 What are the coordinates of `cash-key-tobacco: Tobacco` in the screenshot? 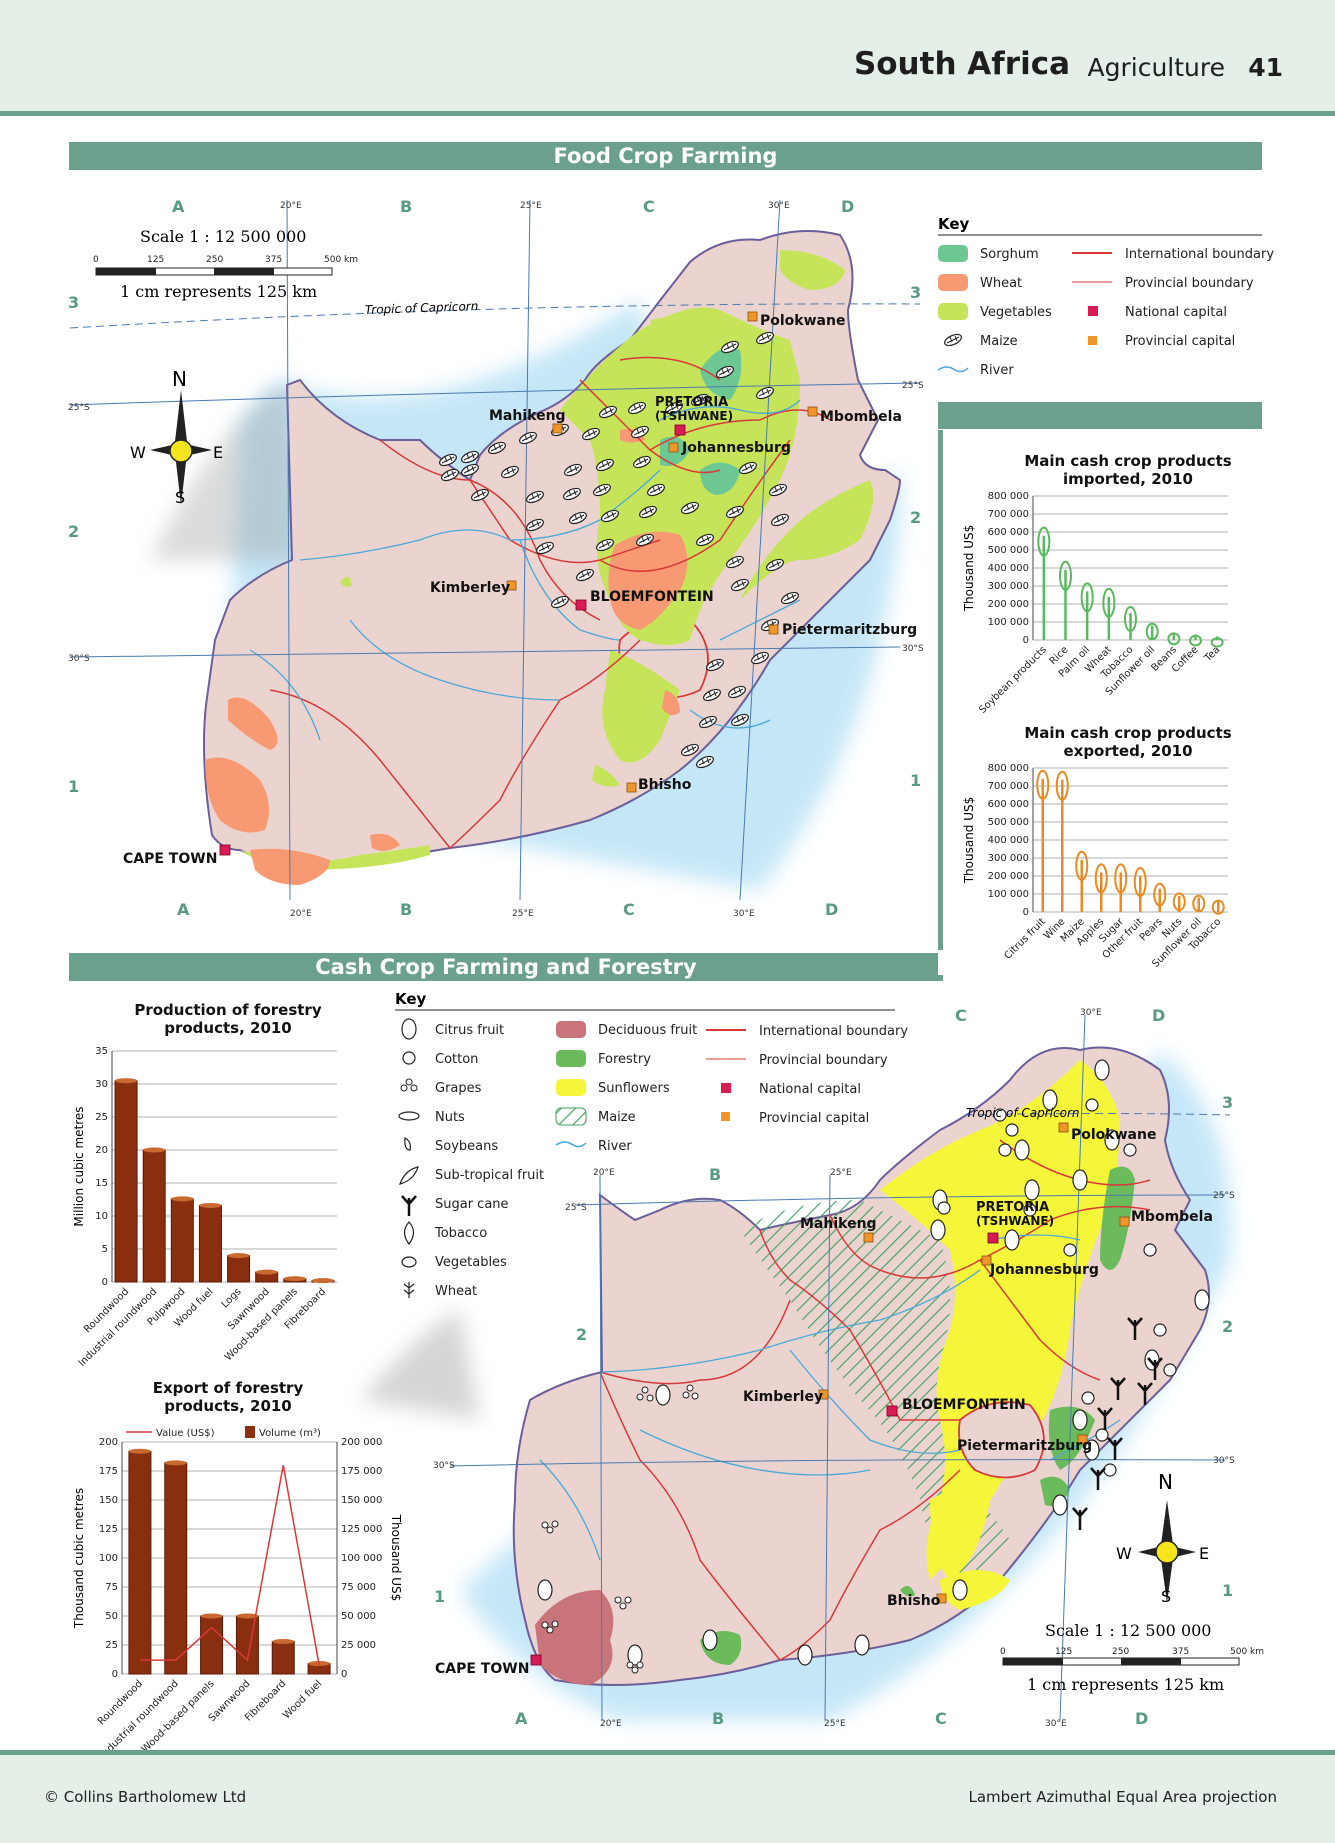 It's located at (460, 1233).